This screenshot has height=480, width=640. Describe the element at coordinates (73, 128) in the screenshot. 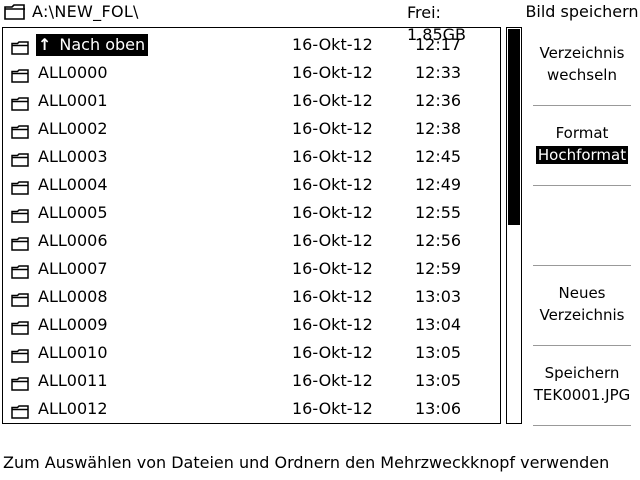

I see `file-name-text: ALL0002` at that location.